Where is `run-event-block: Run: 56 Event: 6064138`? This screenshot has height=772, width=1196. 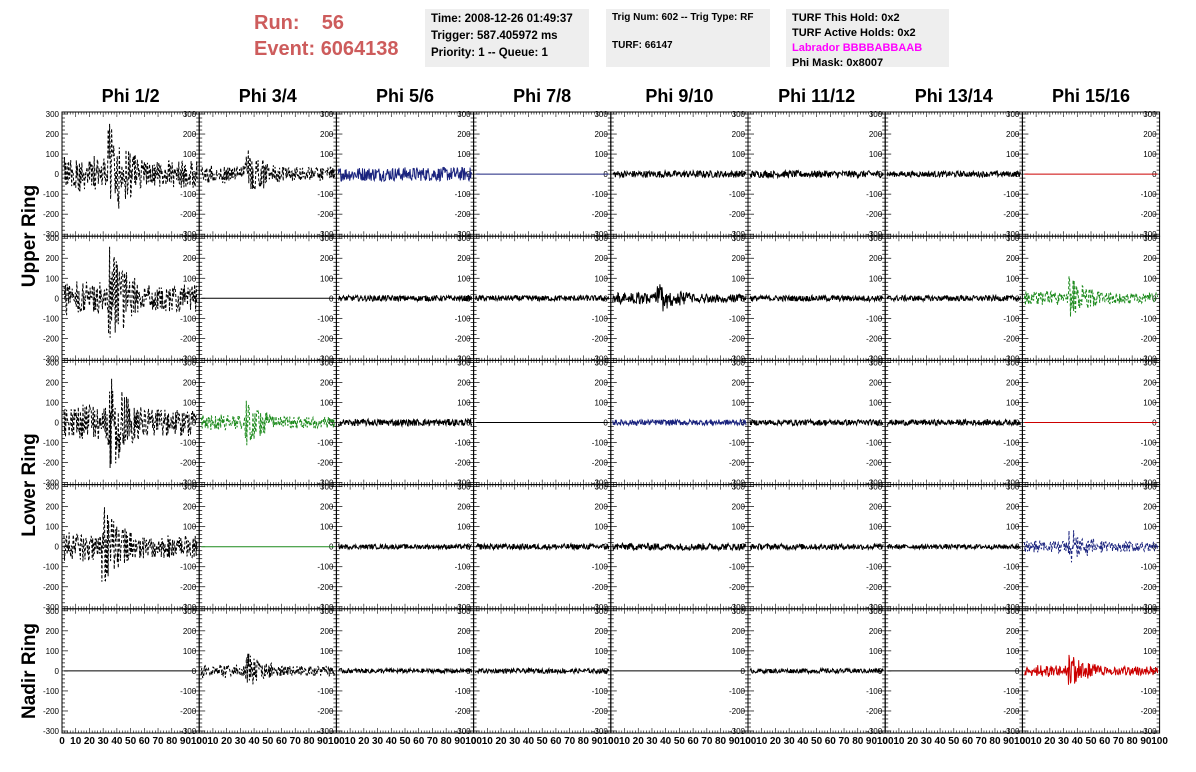
run-event-block: Run: 56 Event: 6064138 is located at coordinates (326, 36).